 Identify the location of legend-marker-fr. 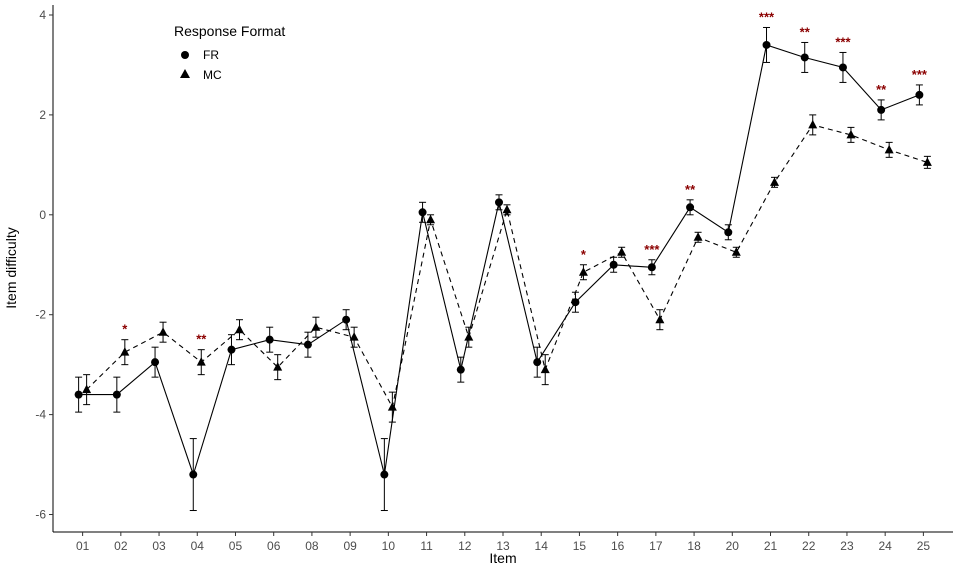
(185, 55).